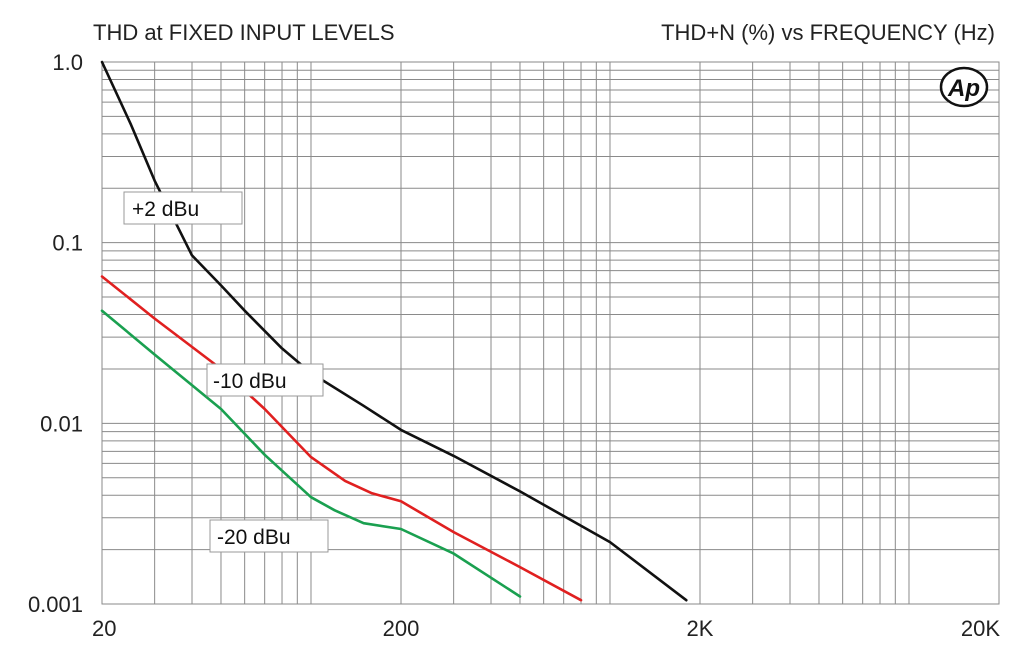 This screenshot has height=665, width=1024. I want to click on y-tick-labels: 1.0 0.1 0.01 0.001, so click(55, 333).